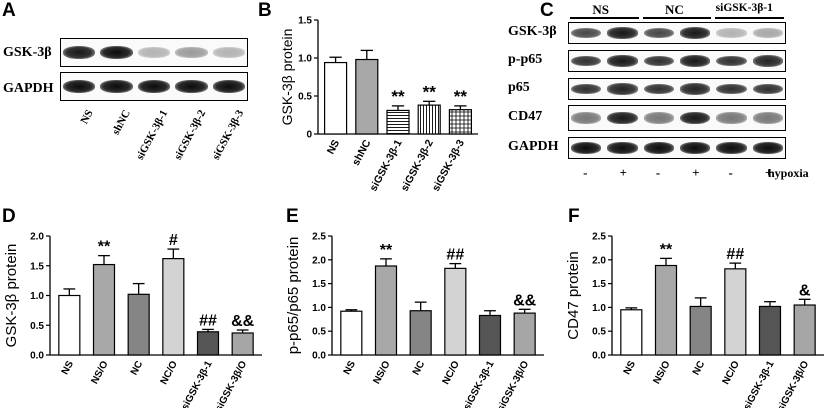  I want to click on blot-c-group-label: NS, so click(600, 9).